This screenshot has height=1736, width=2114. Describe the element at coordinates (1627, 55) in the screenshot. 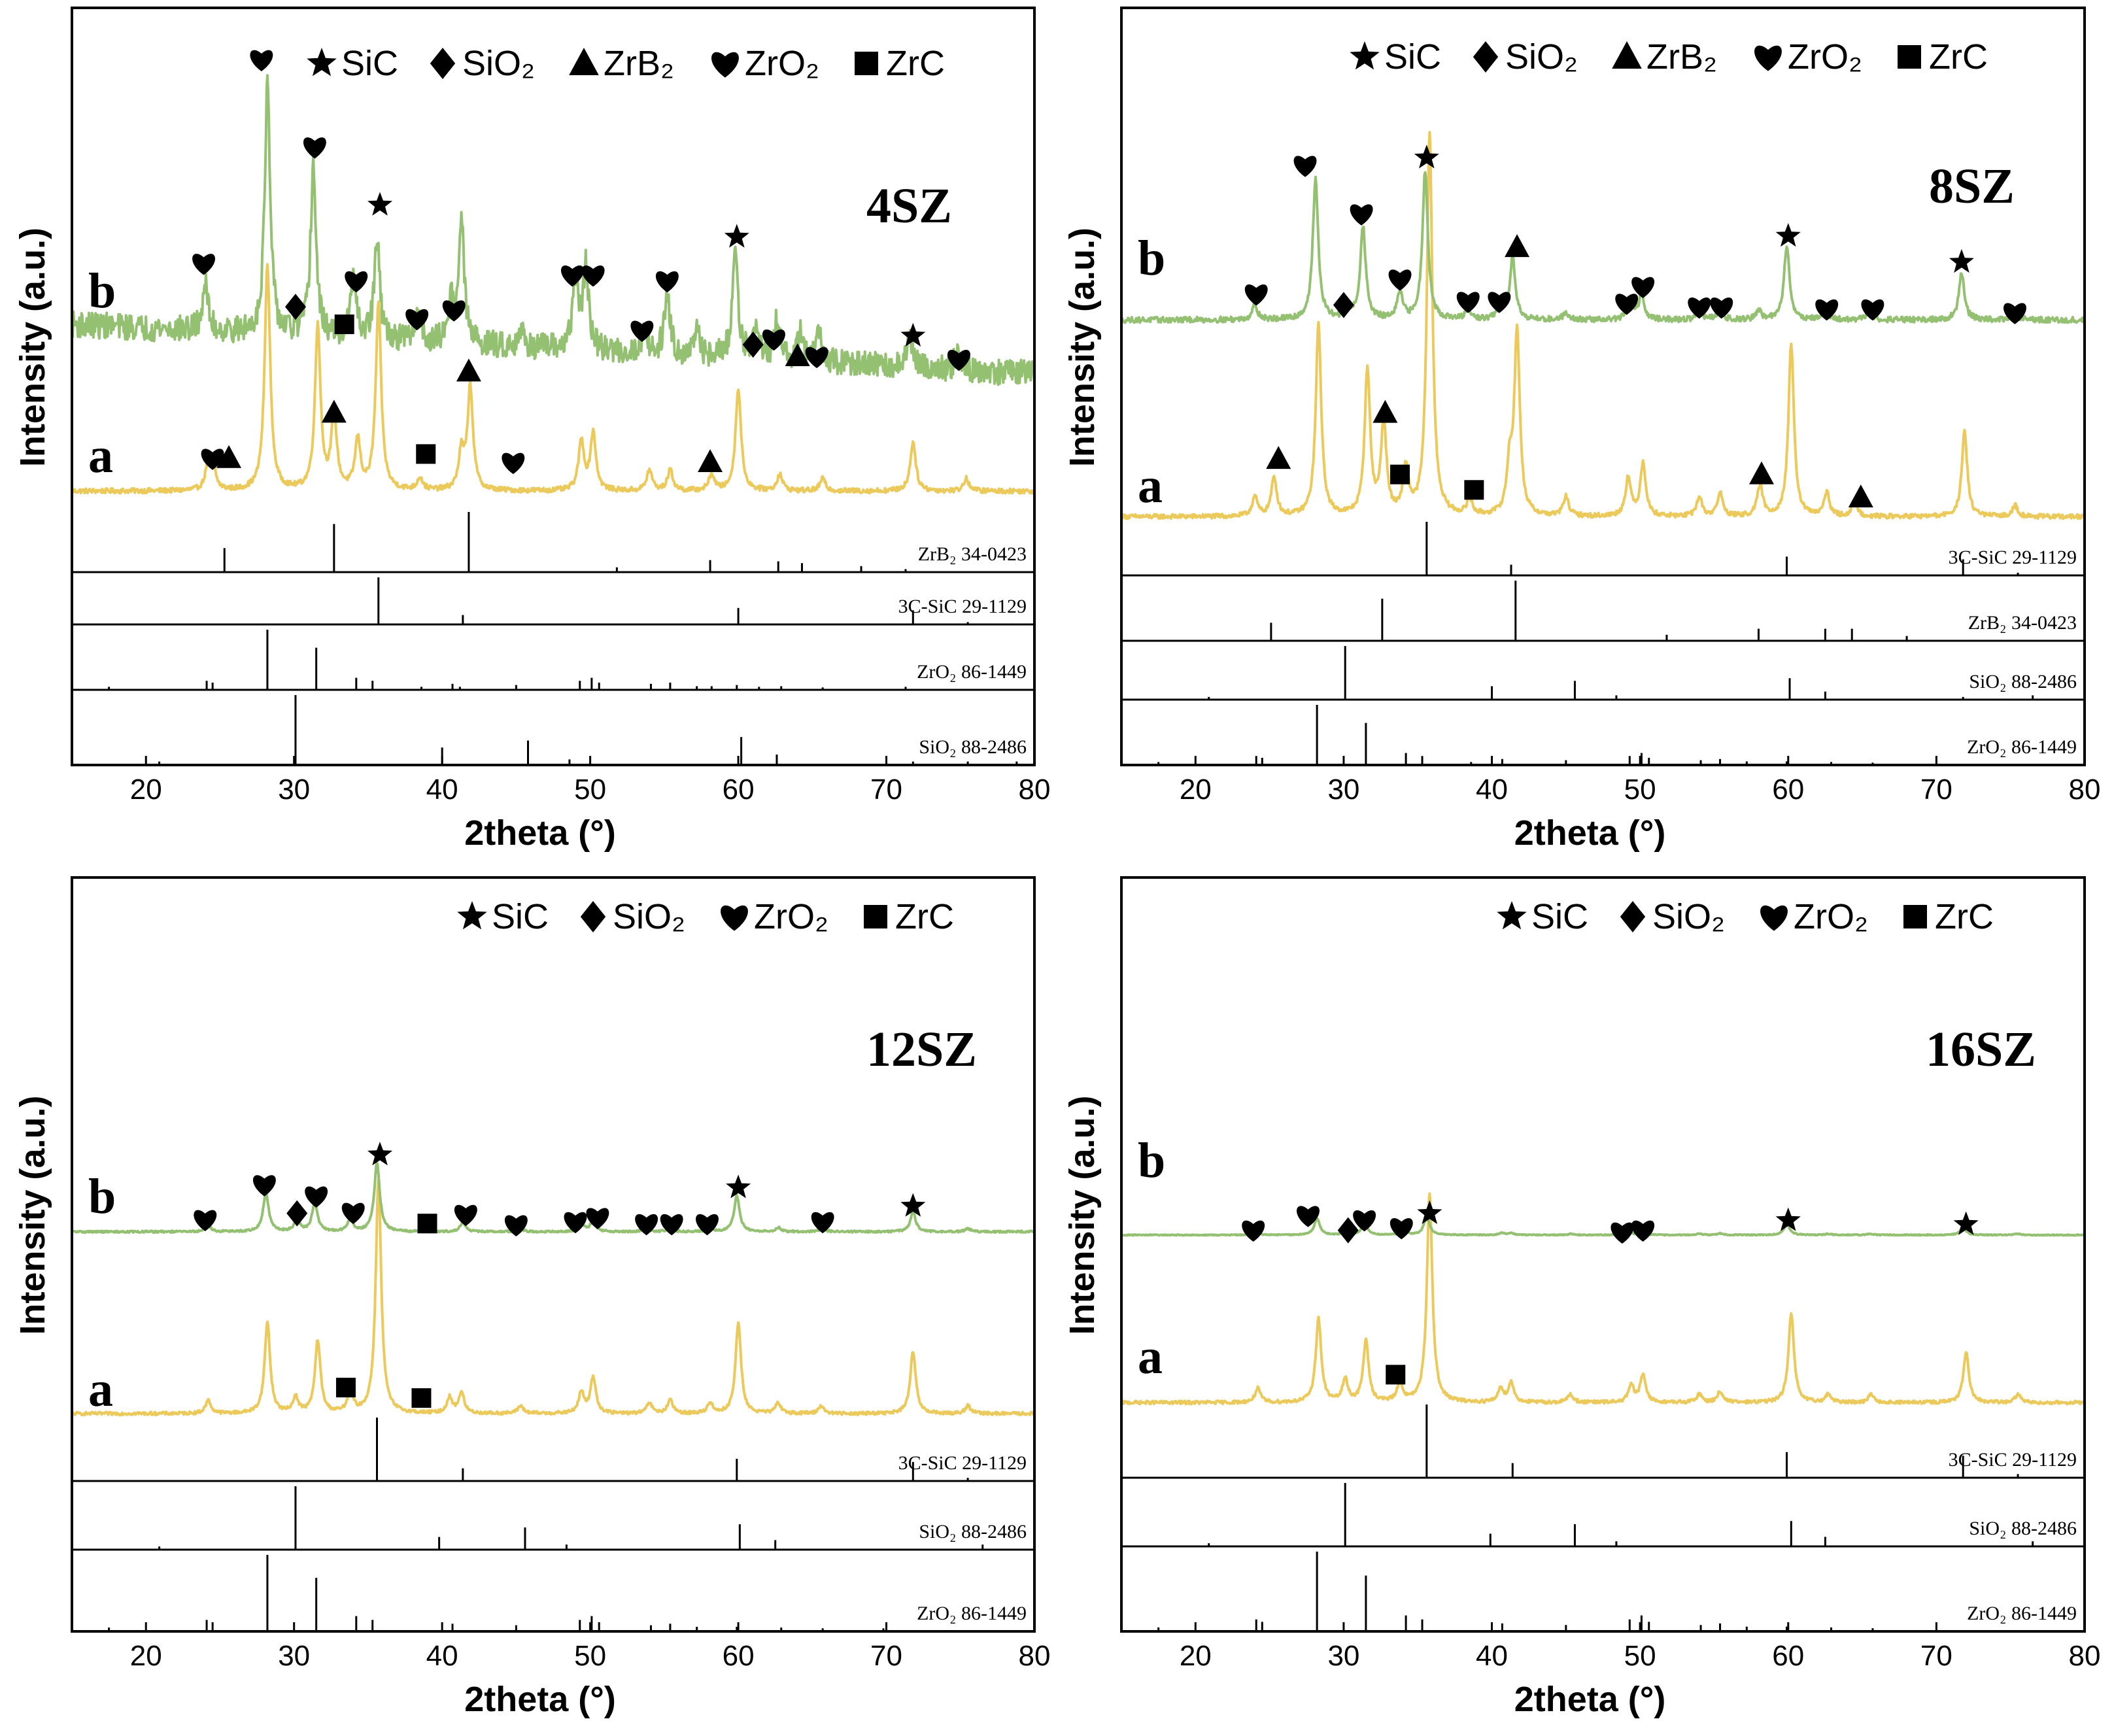

I see `legend-triangle-icon` at that location.